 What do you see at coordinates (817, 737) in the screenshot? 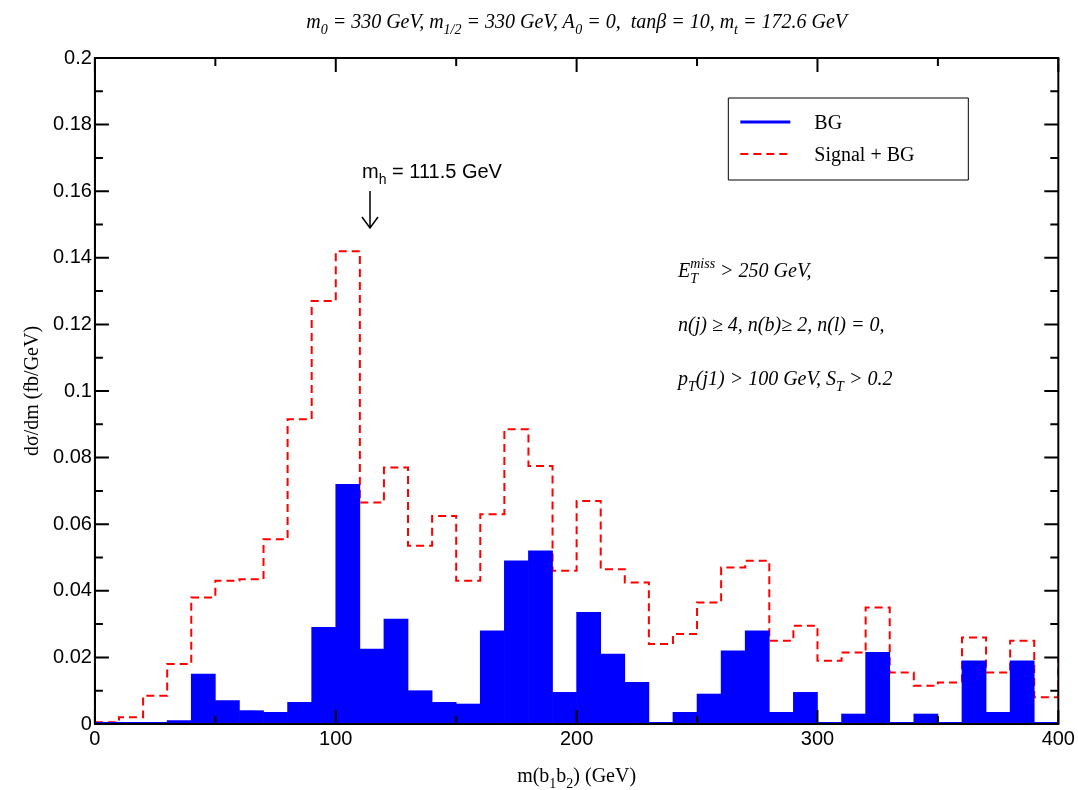
I see `x-tick-label: 300` at bounding box center [817, 737].